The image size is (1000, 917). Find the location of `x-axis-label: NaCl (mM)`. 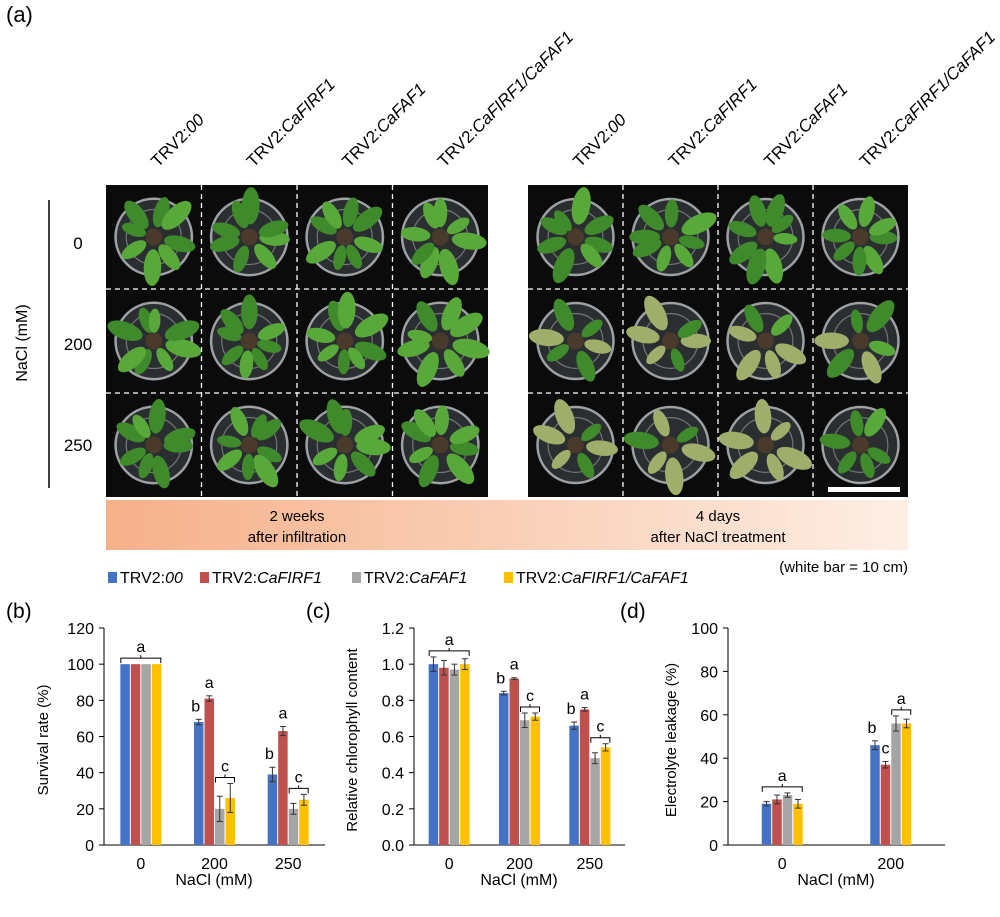

x-axis-label: NaCl (mM) is located at coordinates (835, 880).